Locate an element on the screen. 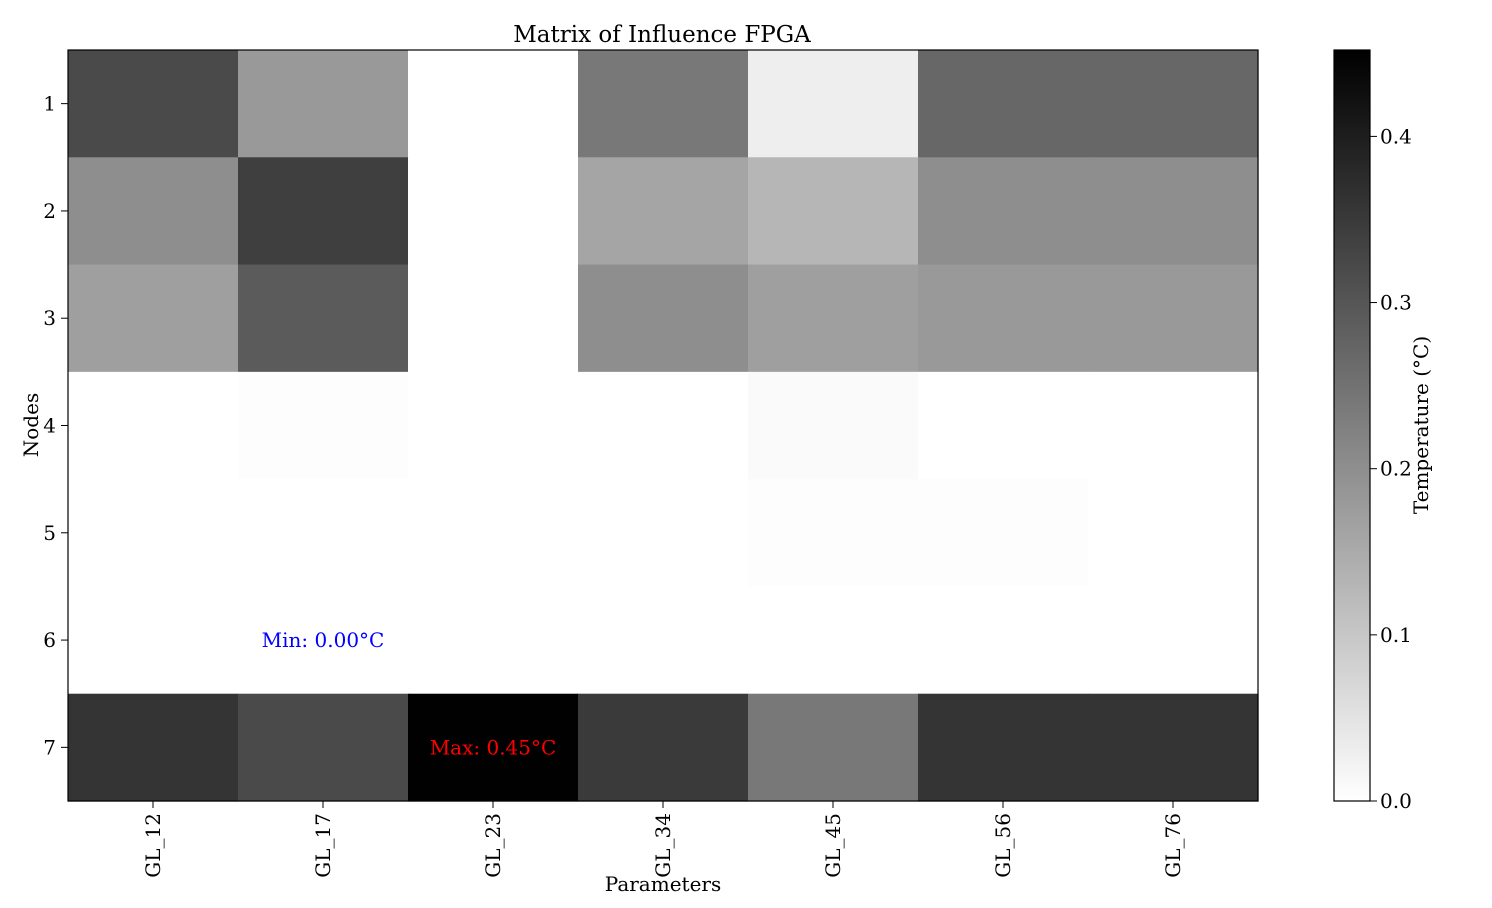 This screenshot has height=908, width=1492. y-tick-label: 1 is located at coordinates (49, 104).